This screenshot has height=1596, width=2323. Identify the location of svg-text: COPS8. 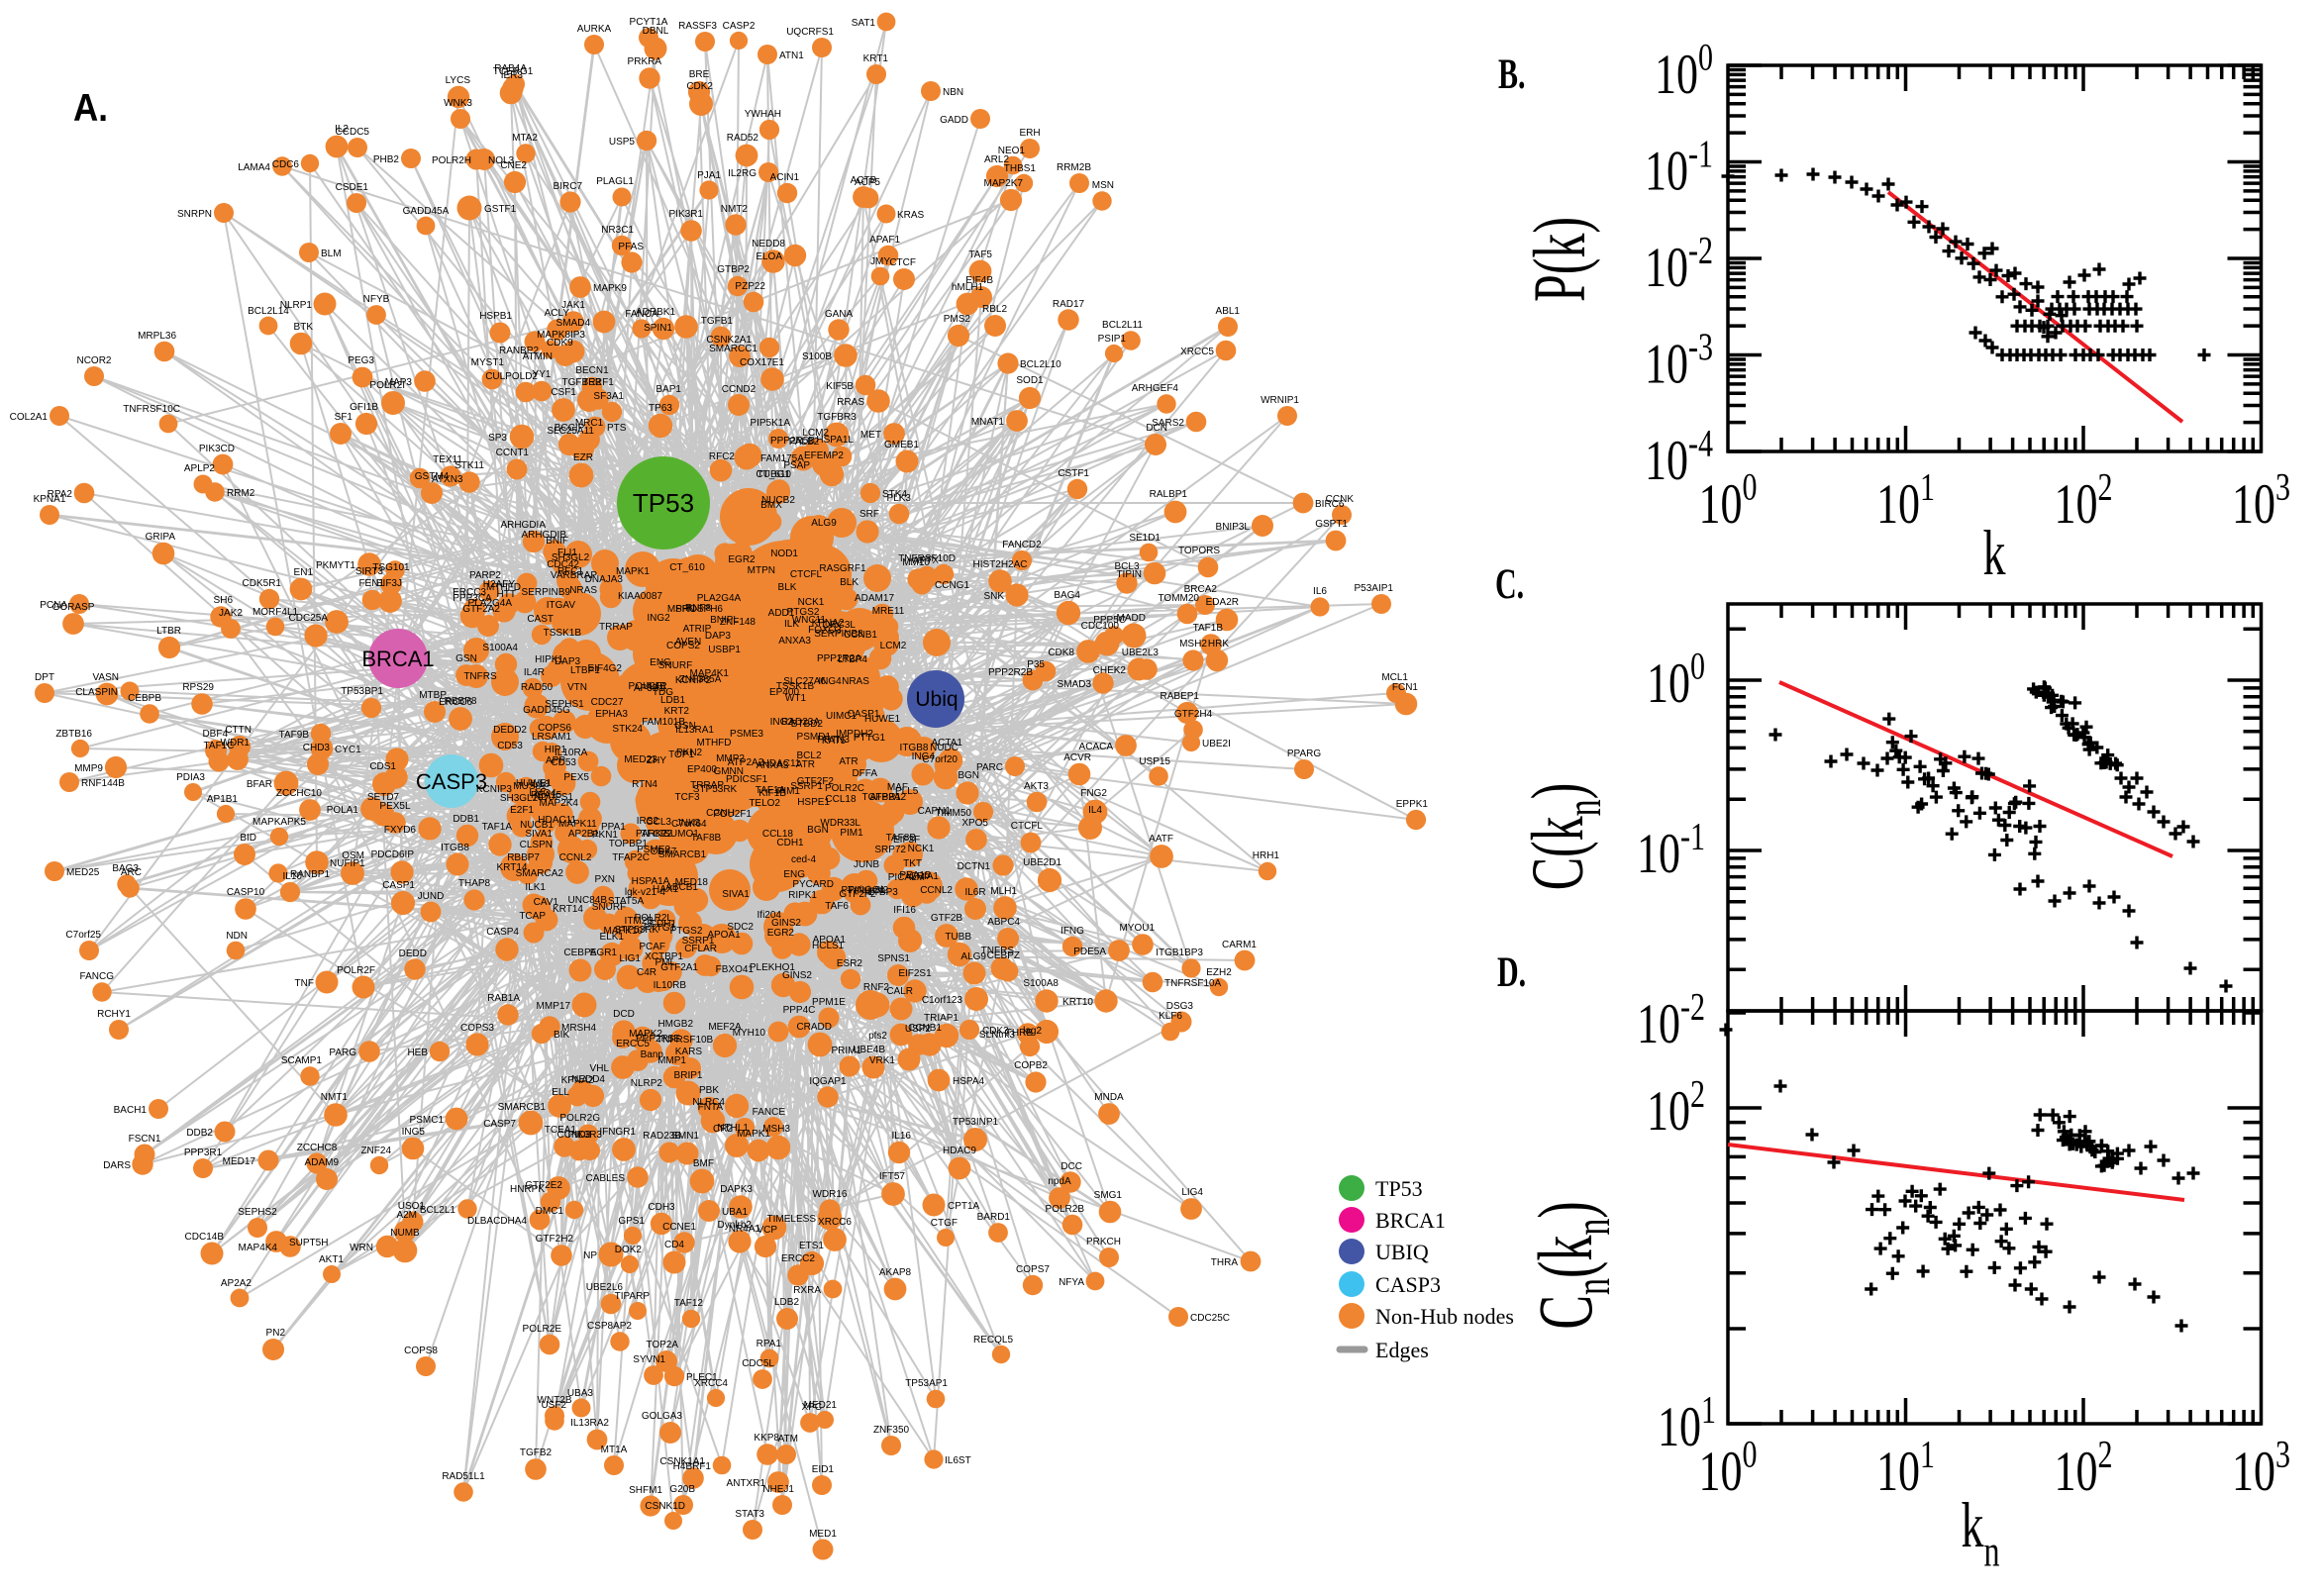
(421, 1351).